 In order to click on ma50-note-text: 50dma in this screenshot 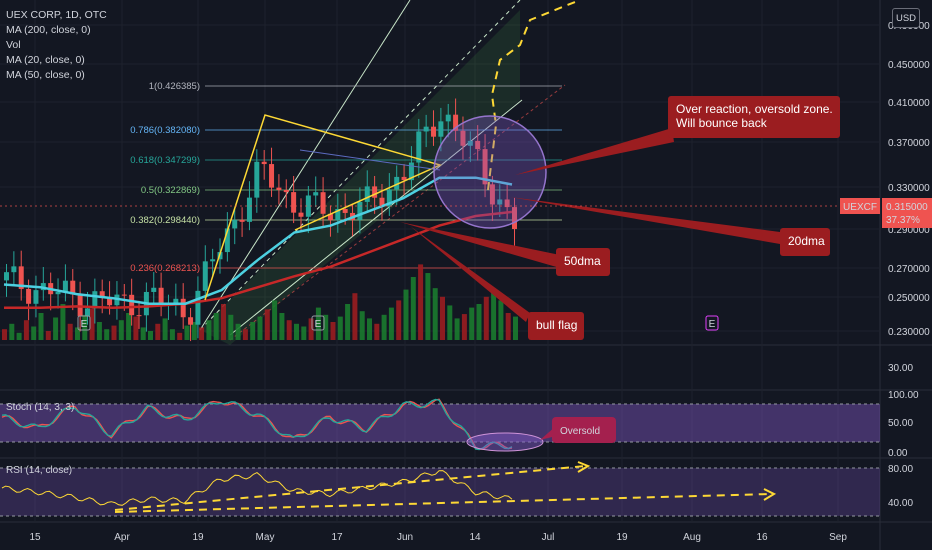, I will do `click(582, 261)`.